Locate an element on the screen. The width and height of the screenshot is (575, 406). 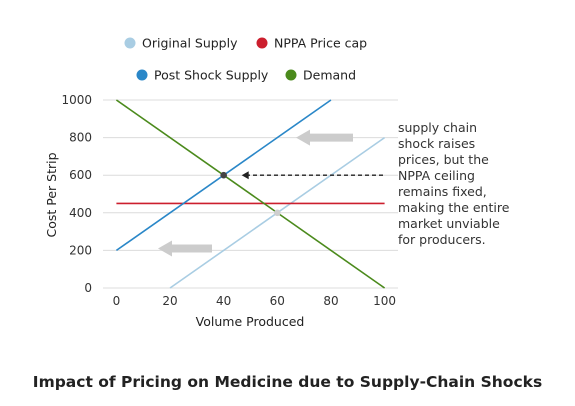
legend-item-demand: Demand is located at coordinates (320, 75).